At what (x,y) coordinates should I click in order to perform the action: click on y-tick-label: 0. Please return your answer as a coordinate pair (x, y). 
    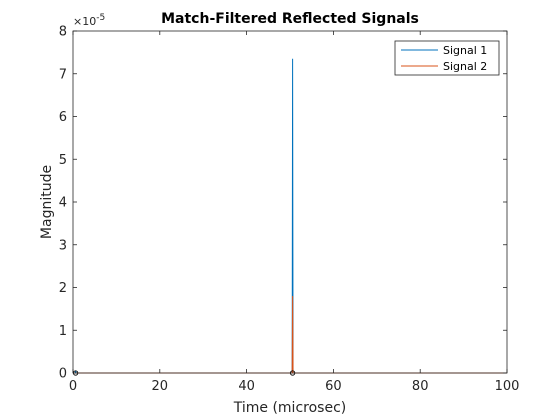
    Looking at the image, I should click on (63, 374).